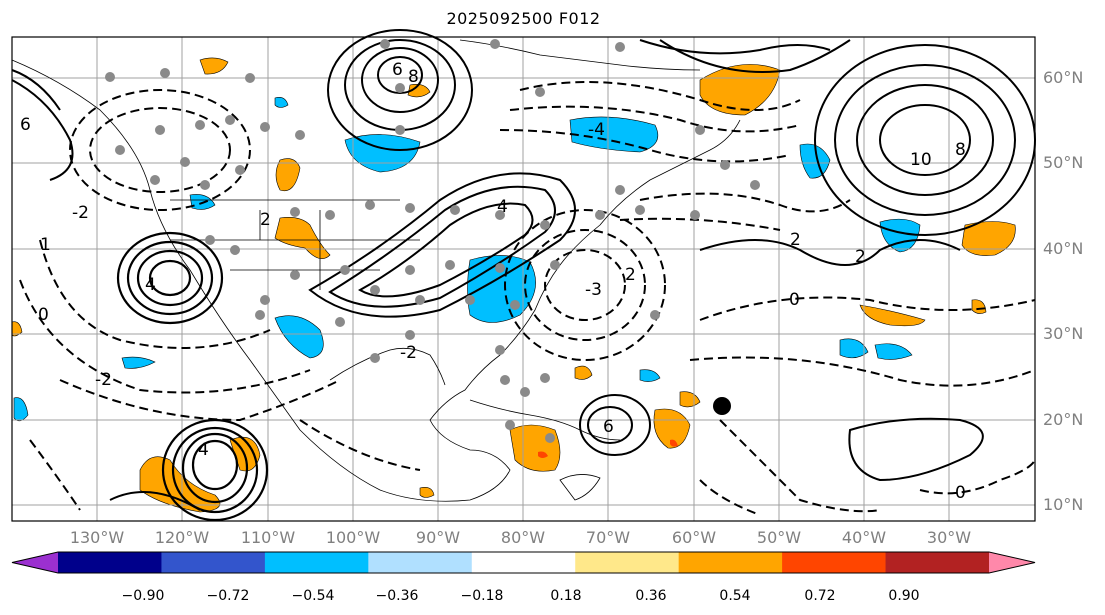  I want to click on map-title: 2025092500 F012, so click(523, 18).